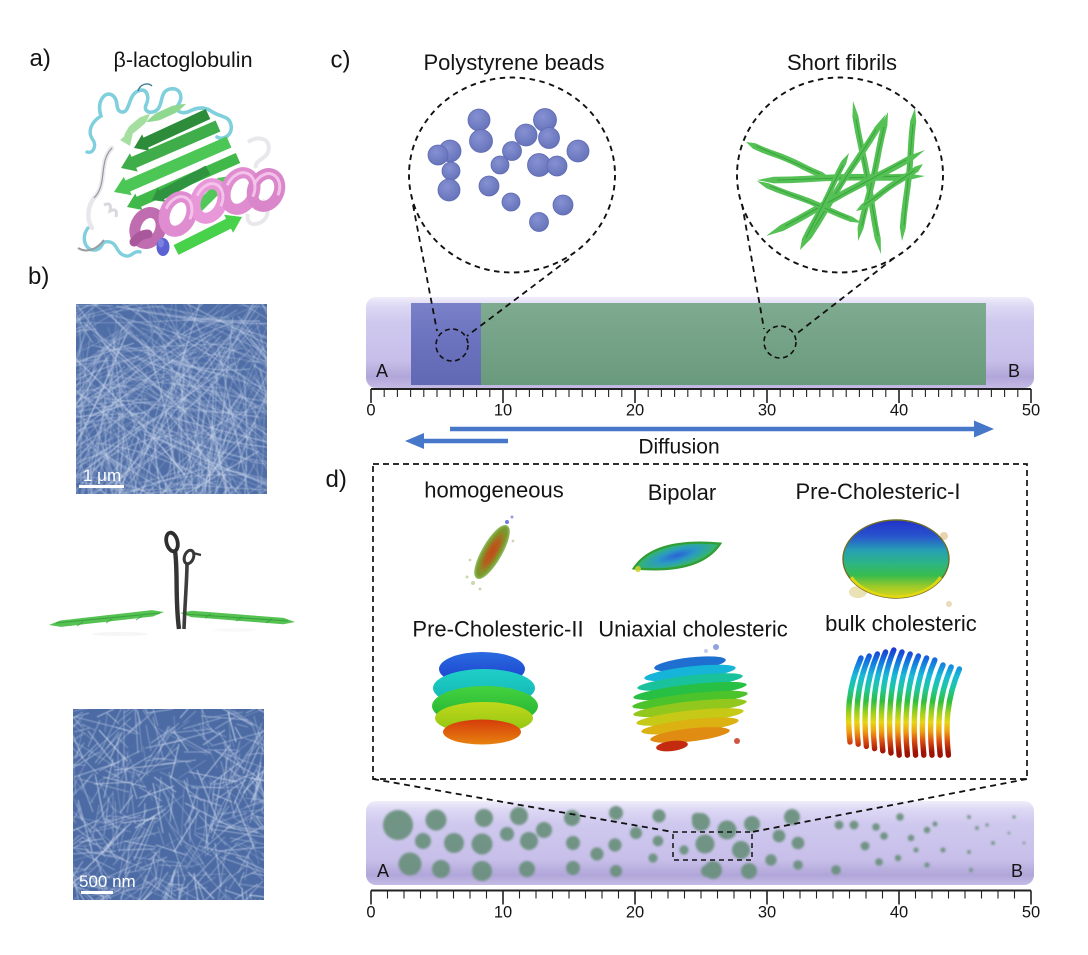 The height and width of the screenshot is (955, 1088). Describe the element at coordinates (107, 881) in the screenshot. I see `svg-text: 500 nm` at that location.